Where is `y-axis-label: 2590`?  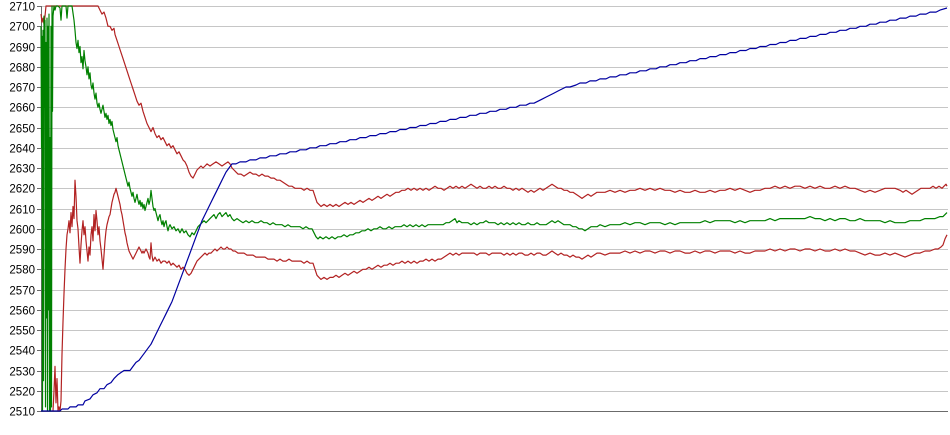 y-axis-label: 2590 is located at coordinates (22, 251).